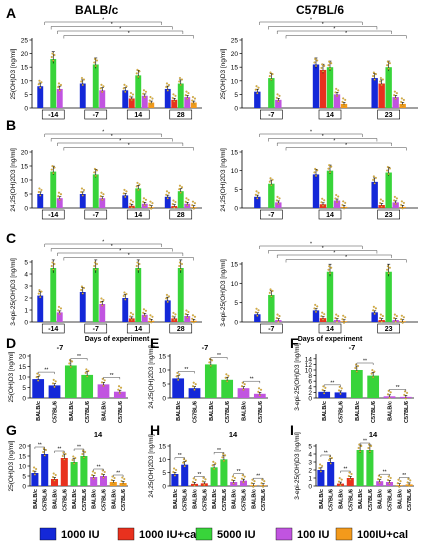 This screenshot has width=429, height=550. Describe the element at coordinates (176, 499) in the screenshot. I see `x-tick-label: BALB/c` at that location.